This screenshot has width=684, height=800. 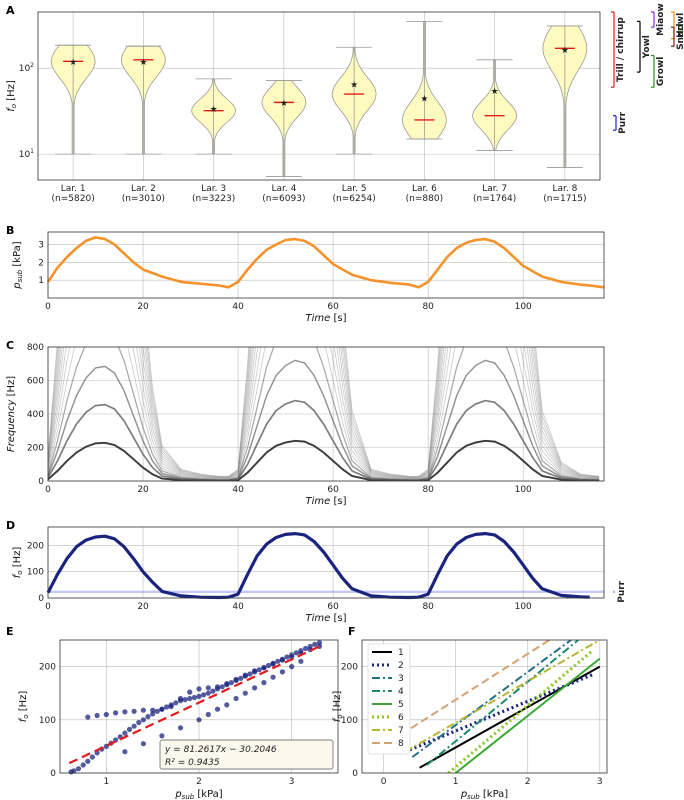 What do you see at coordinates (528, 782) in the screenshot?
I see `xtick-f: 2` at bounding box center [528, 782].